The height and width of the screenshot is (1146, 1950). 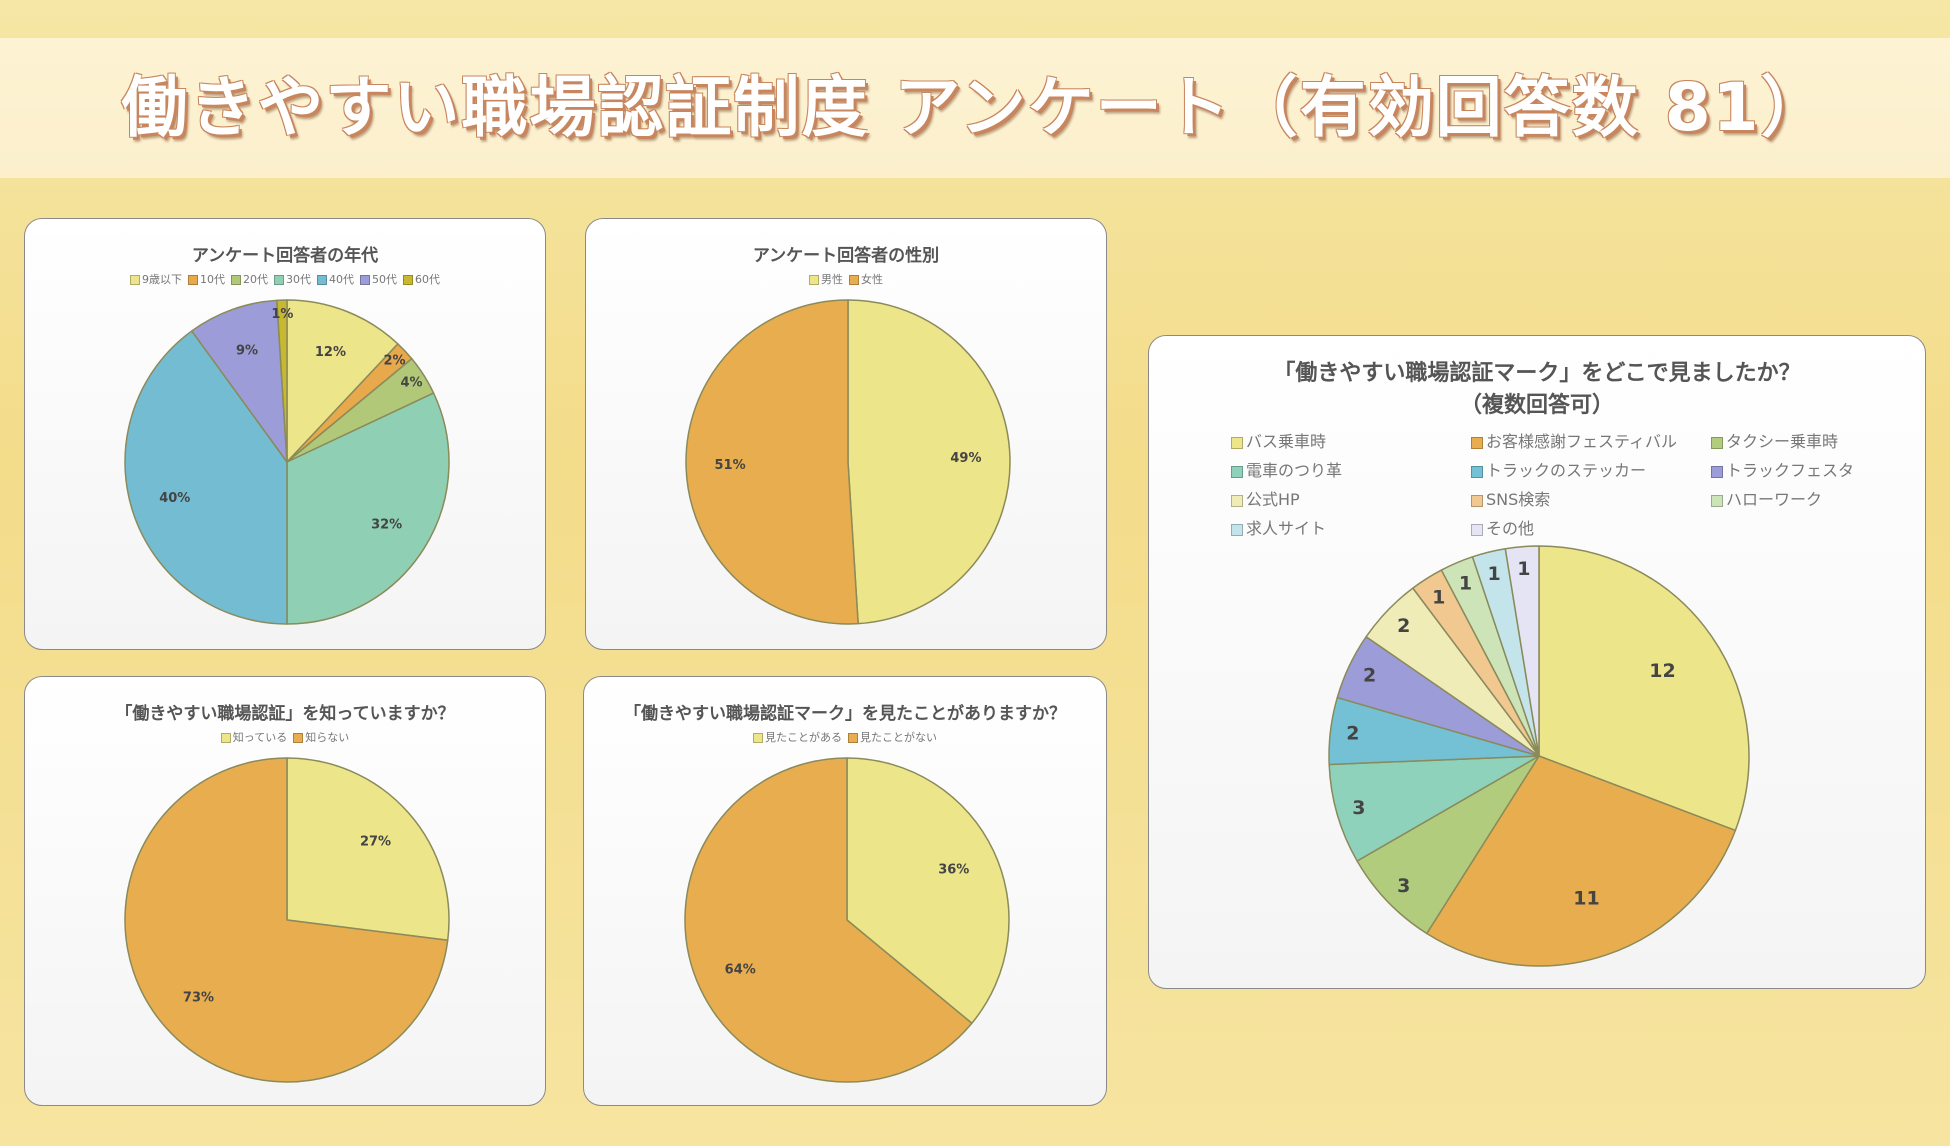 What do you see at coordinates (892, 737) in the screenshot?
I see `legend-item: 見たことがない` at bounding box center [892, 737].